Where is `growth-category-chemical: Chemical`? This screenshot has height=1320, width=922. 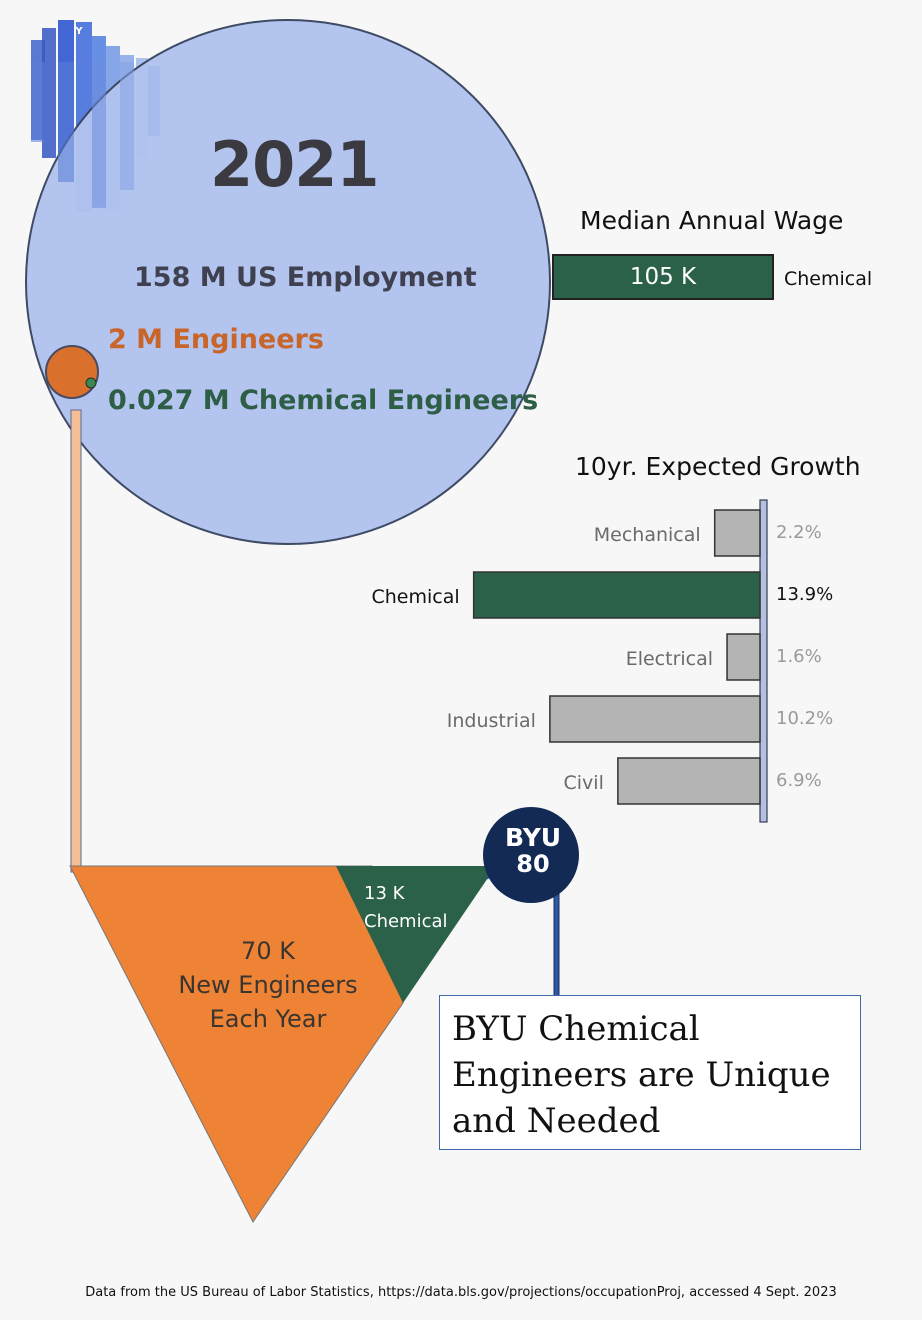 growth-category-chemical: Chemical is located at coordinates (415, 597).